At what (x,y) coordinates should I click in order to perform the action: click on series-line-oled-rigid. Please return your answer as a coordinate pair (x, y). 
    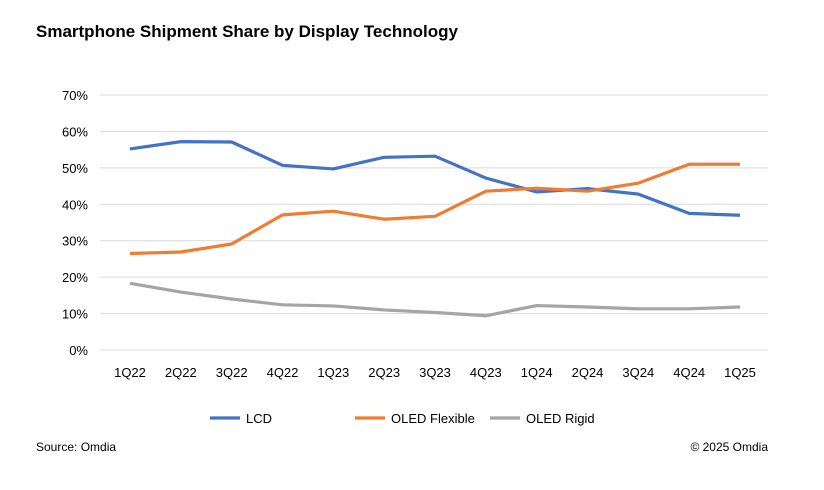
    Looking at the image, I should click on (435, 299).